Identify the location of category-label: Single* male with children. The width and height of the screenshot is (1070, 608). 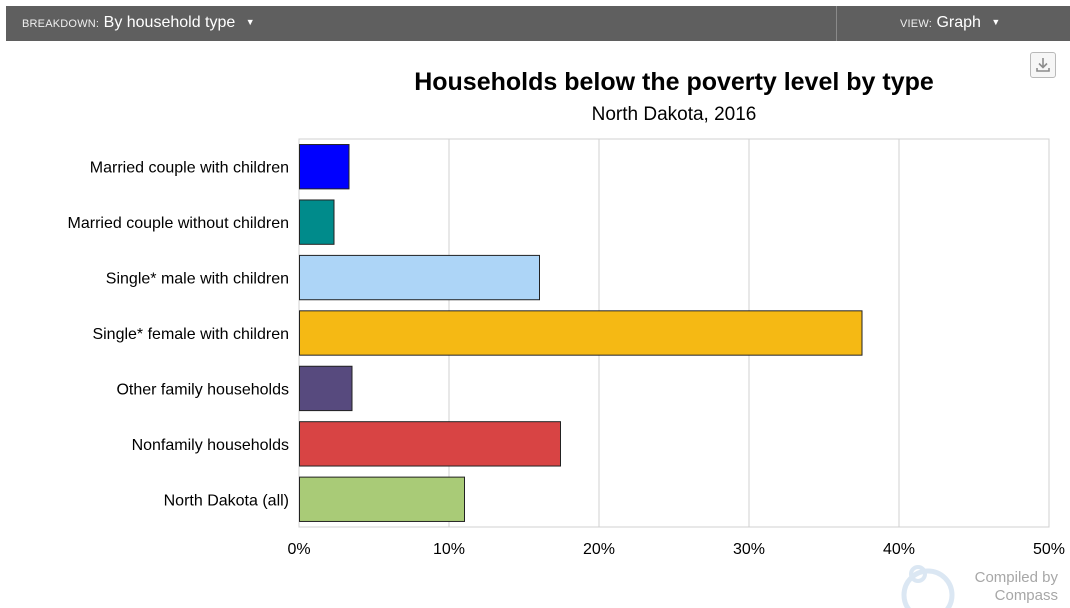
(197, 279).